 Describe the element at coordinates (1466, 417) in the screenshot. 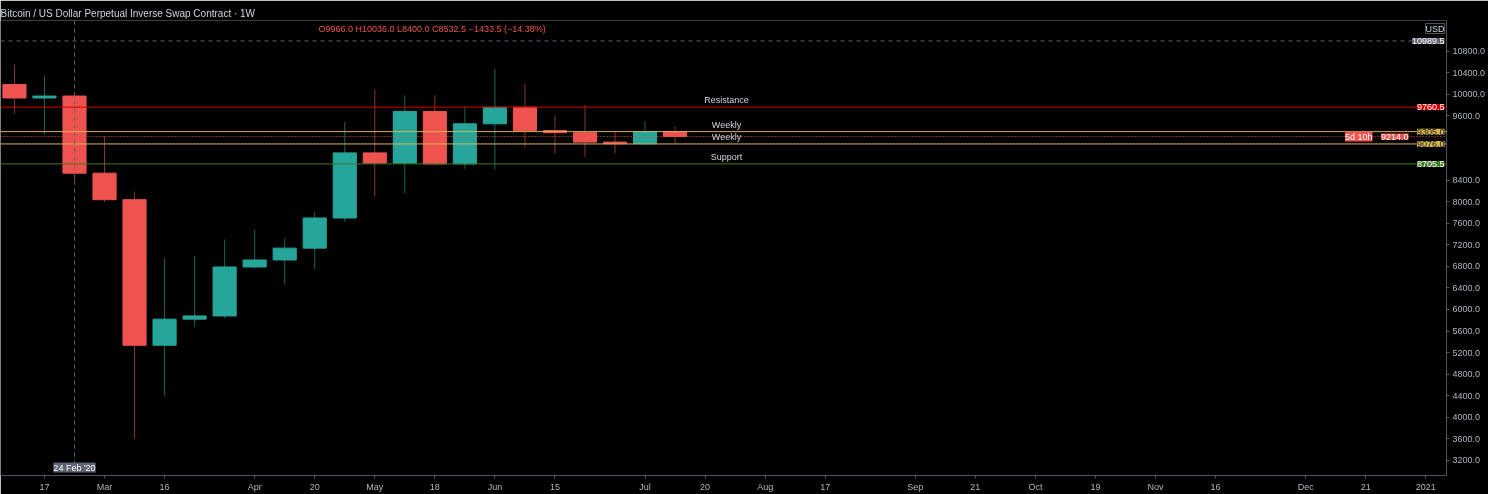

I see `y-tick-label: 4000.0` at that location.